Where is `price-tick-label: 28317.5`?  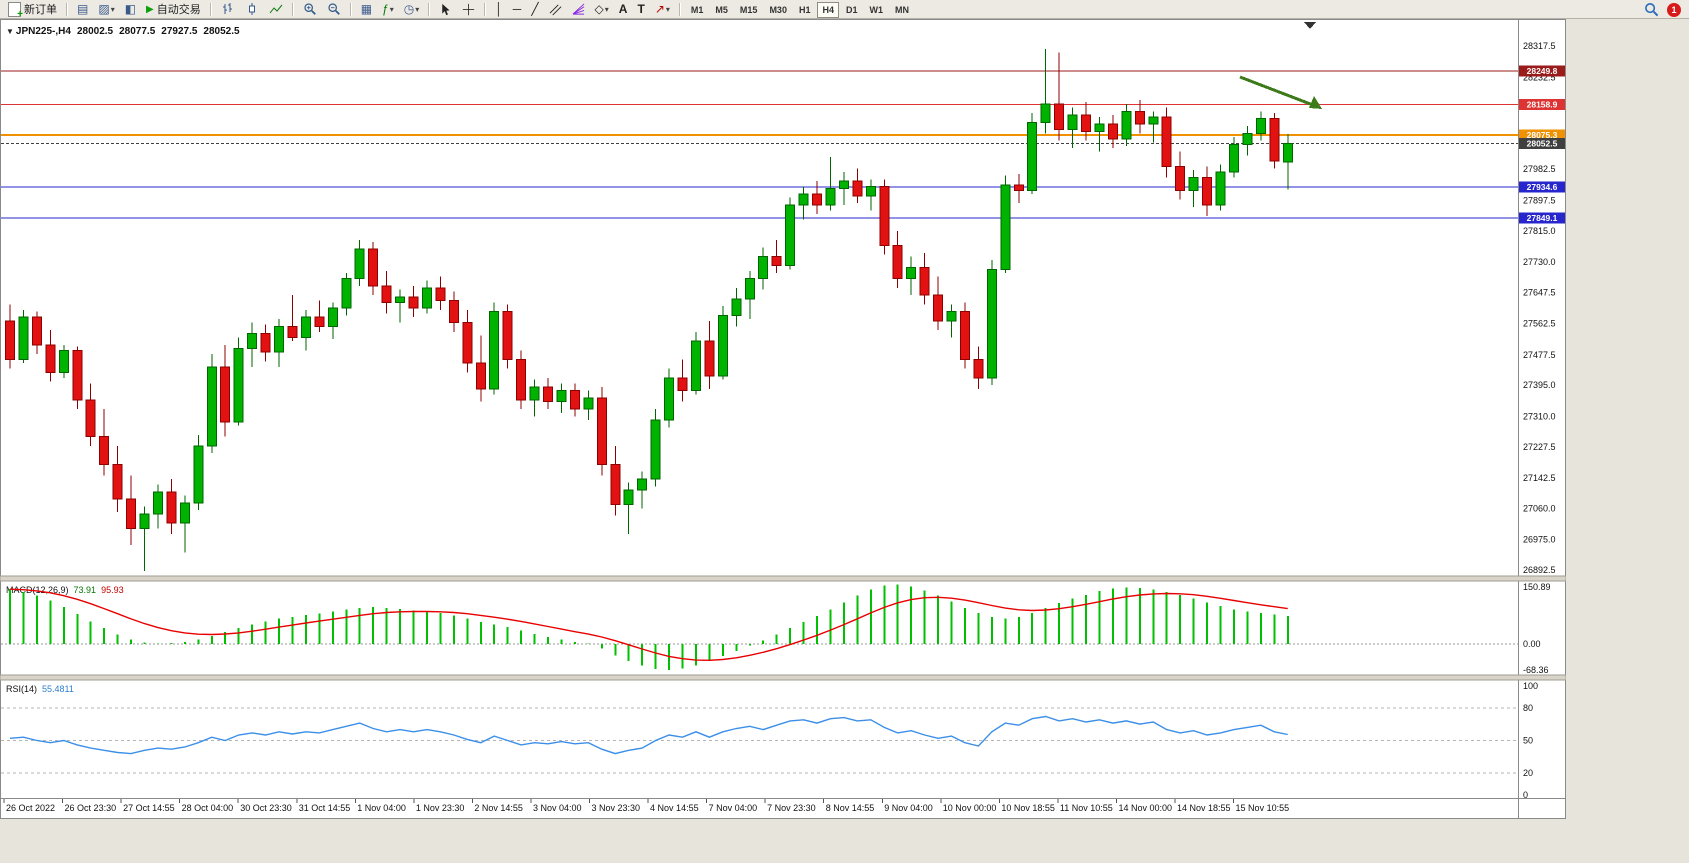 price-tick-label: 28317.5 is located at coordinates (1539, 46).